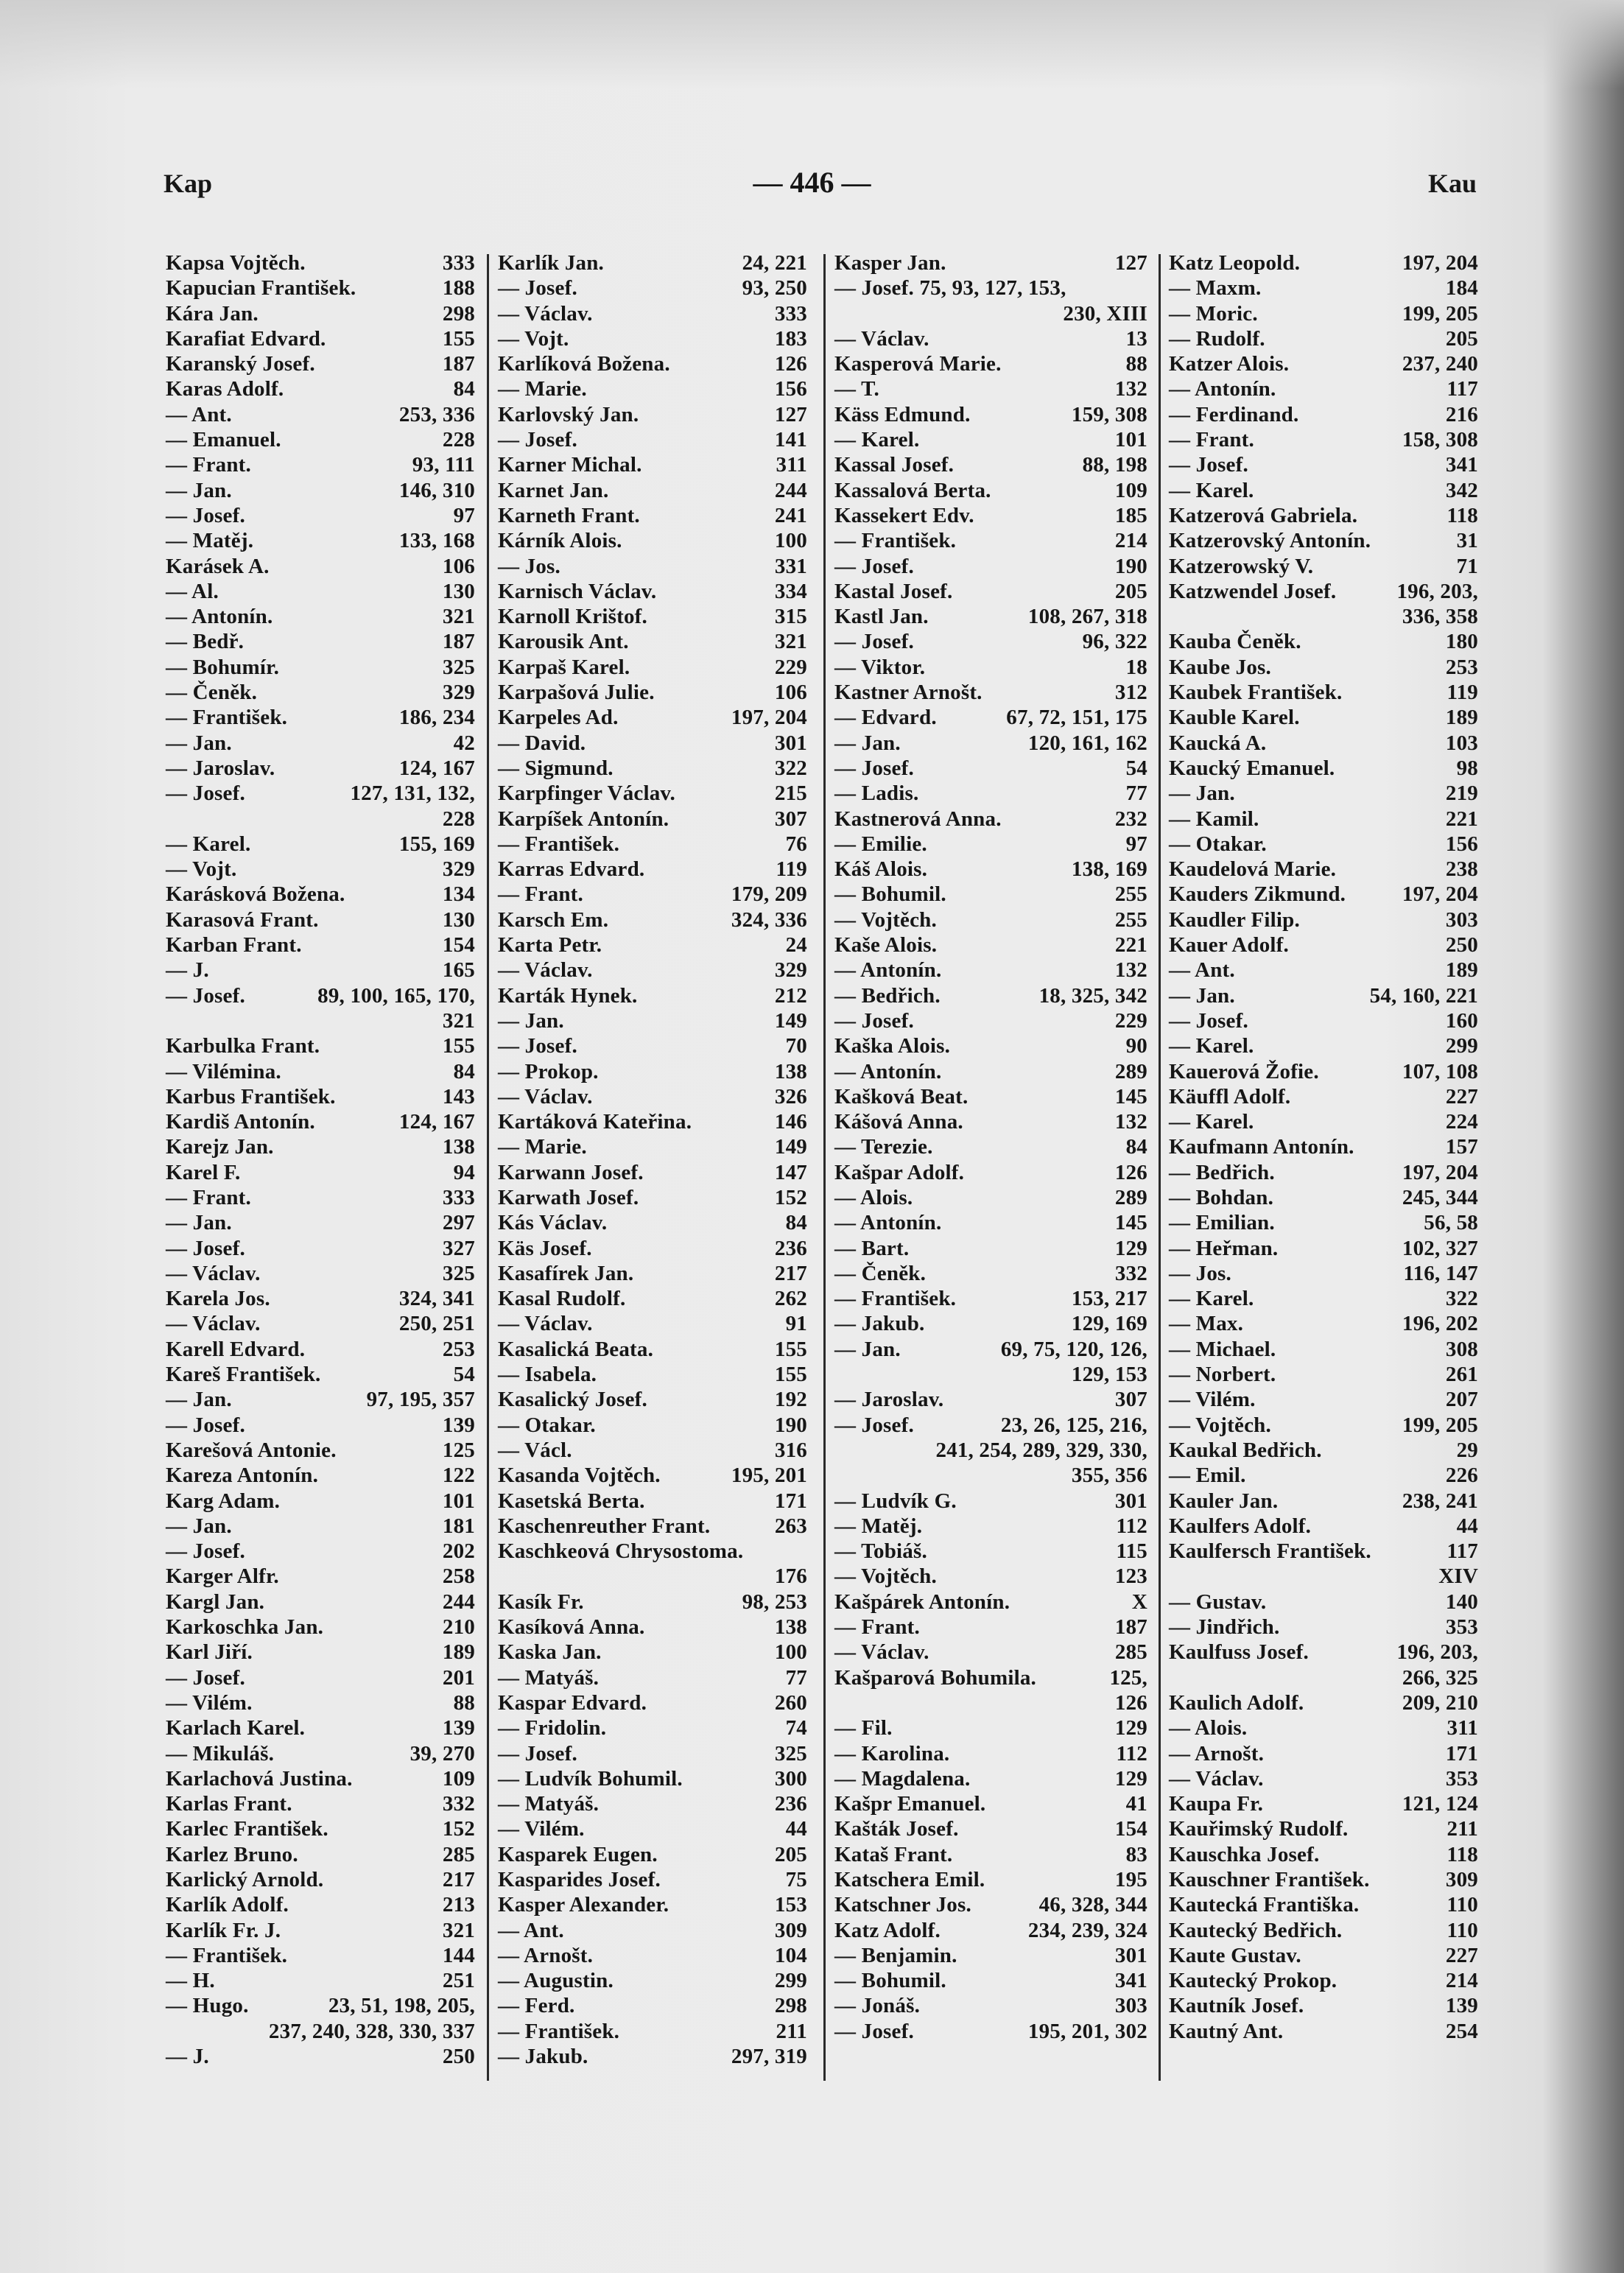 This screenshot has height=2273, width=1624. I want to click on entry-name: Katschera Emil., so click(910, 1879).